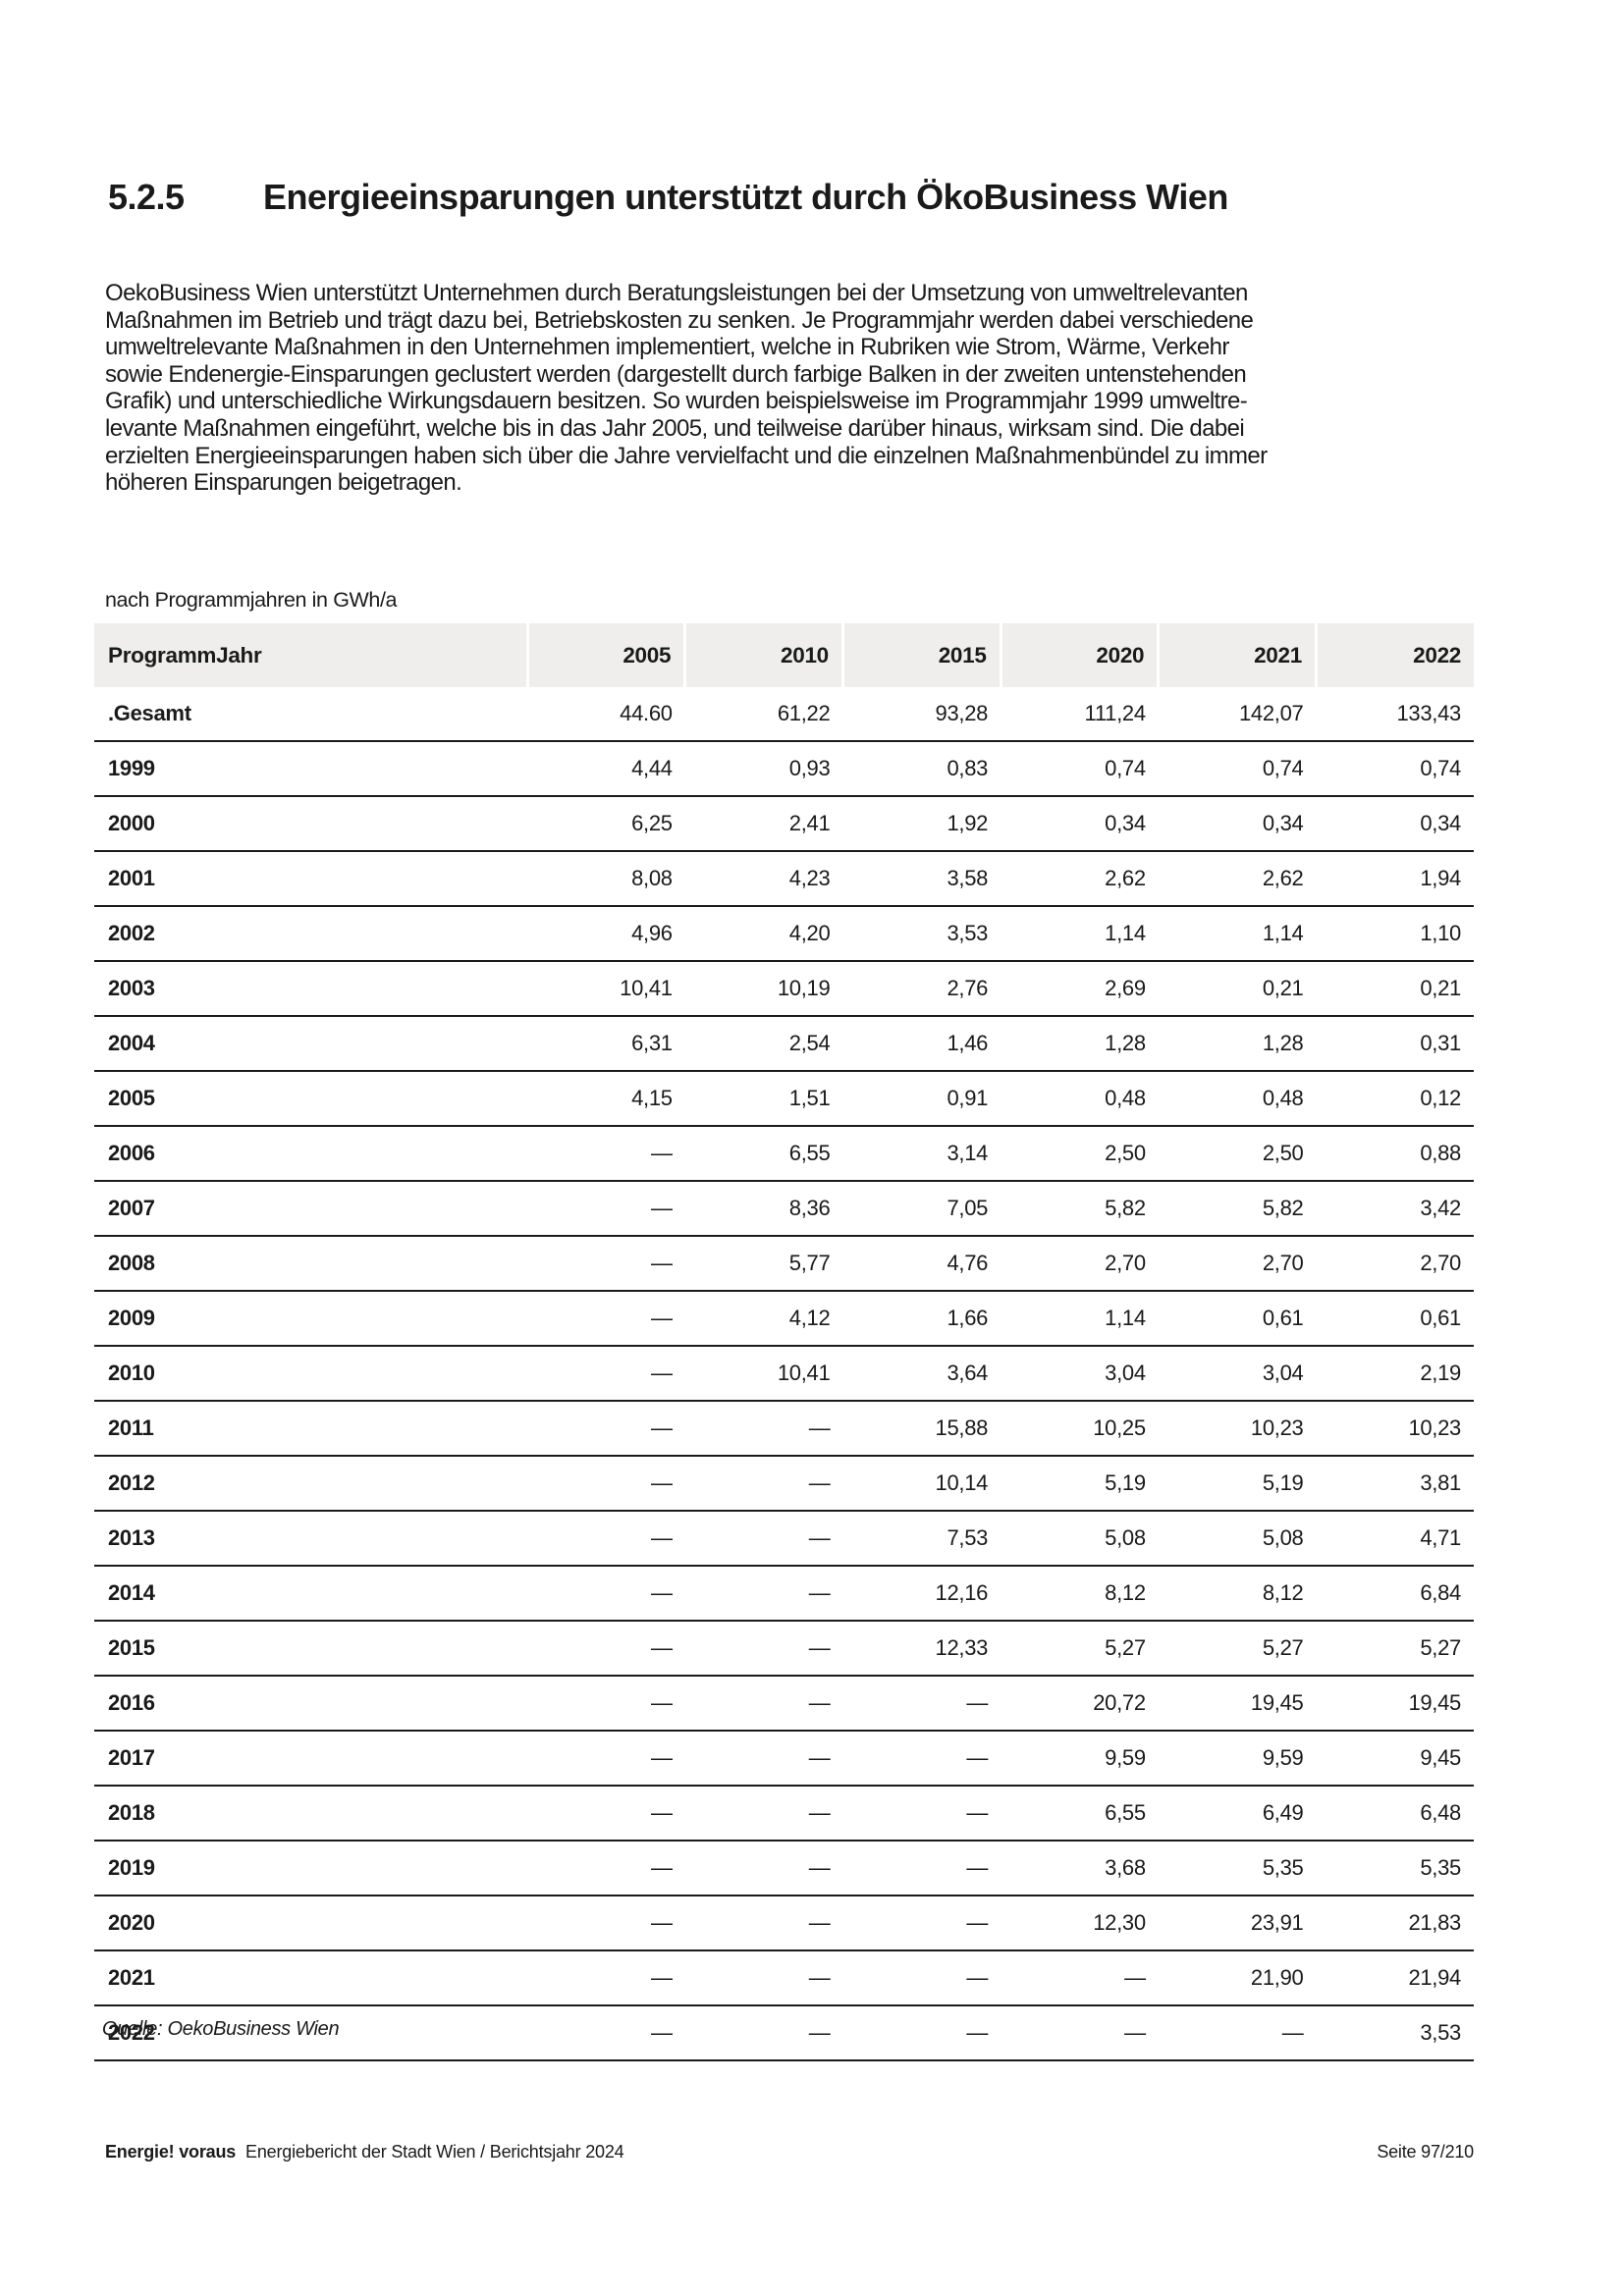 The image size is (1624, 2296). I want to click on cell-value: 10,19, so click(763, 989).